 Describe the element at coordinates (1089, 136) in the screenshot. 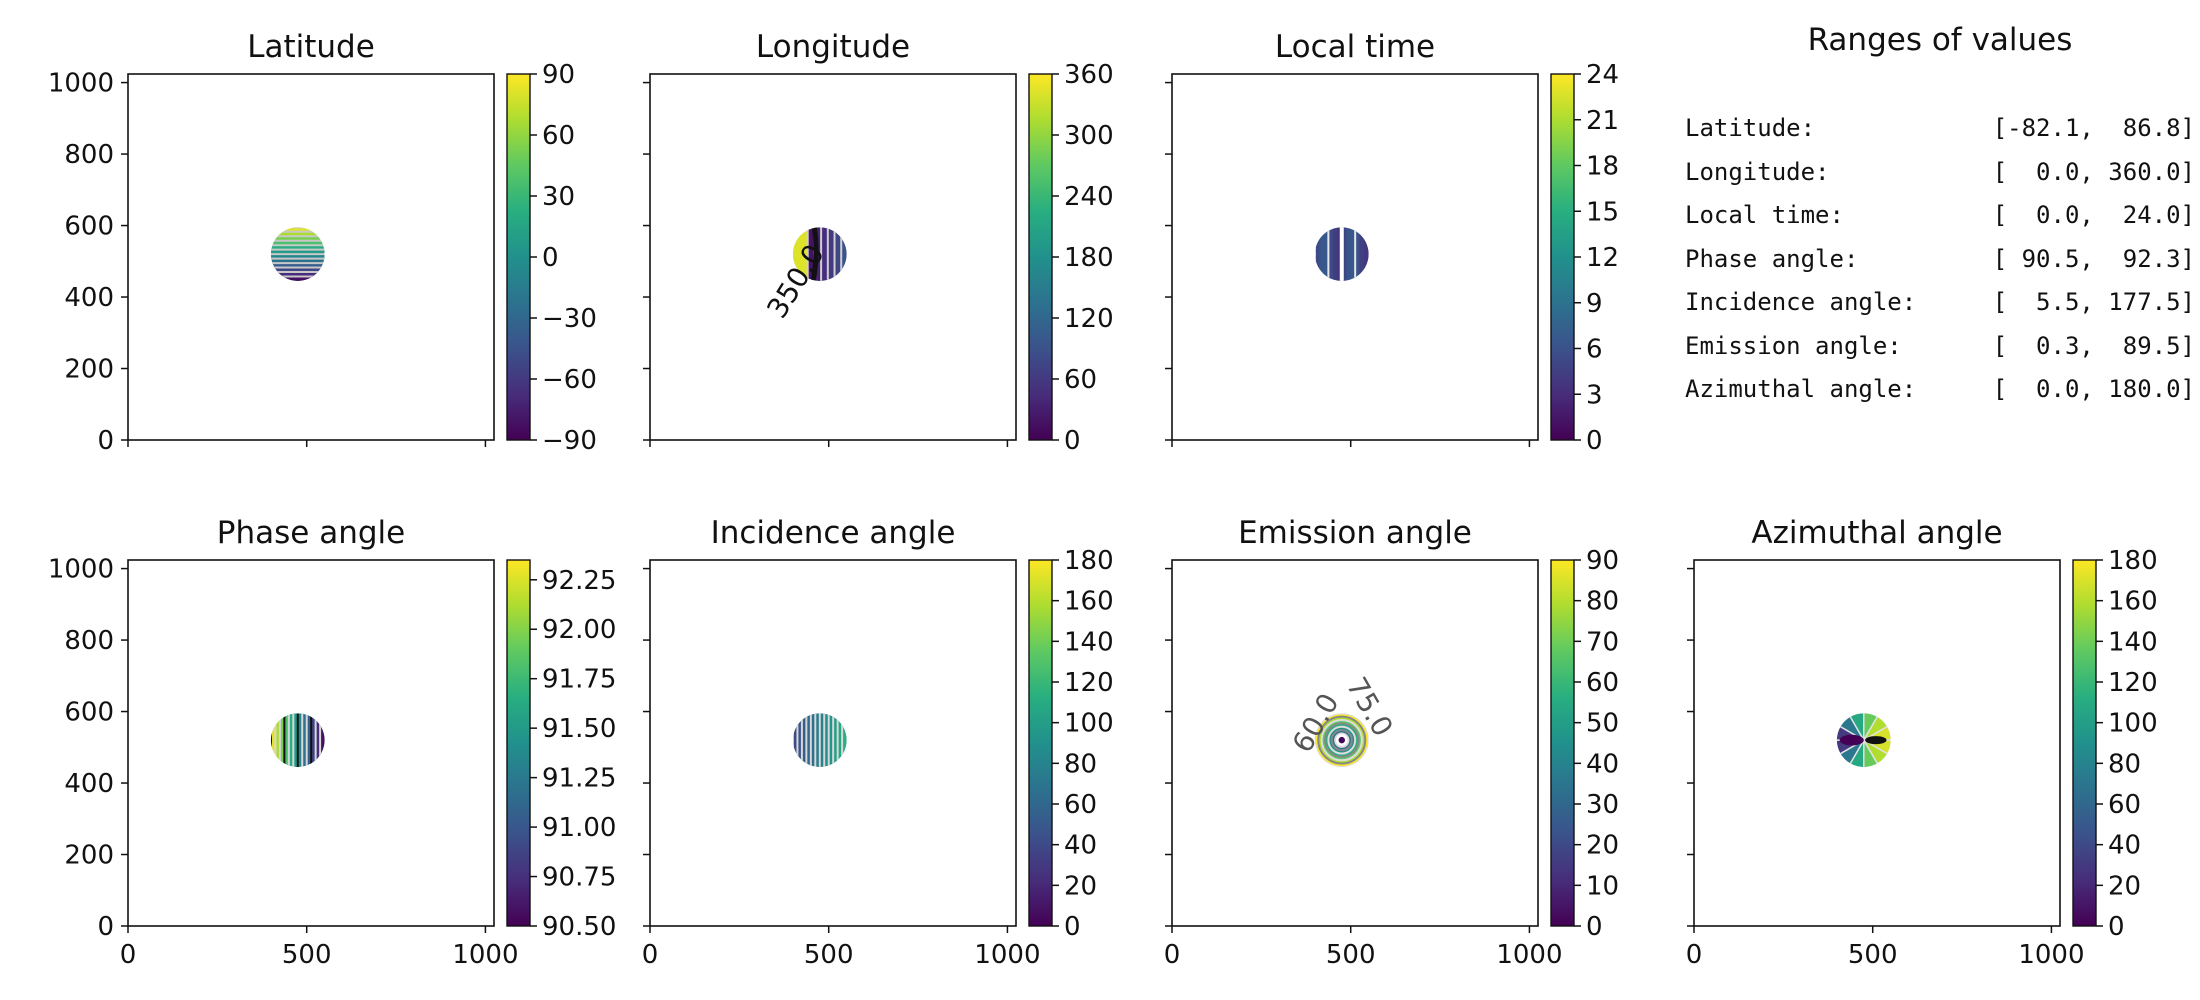

I see `colorbar-tick-label: 300` at that location.